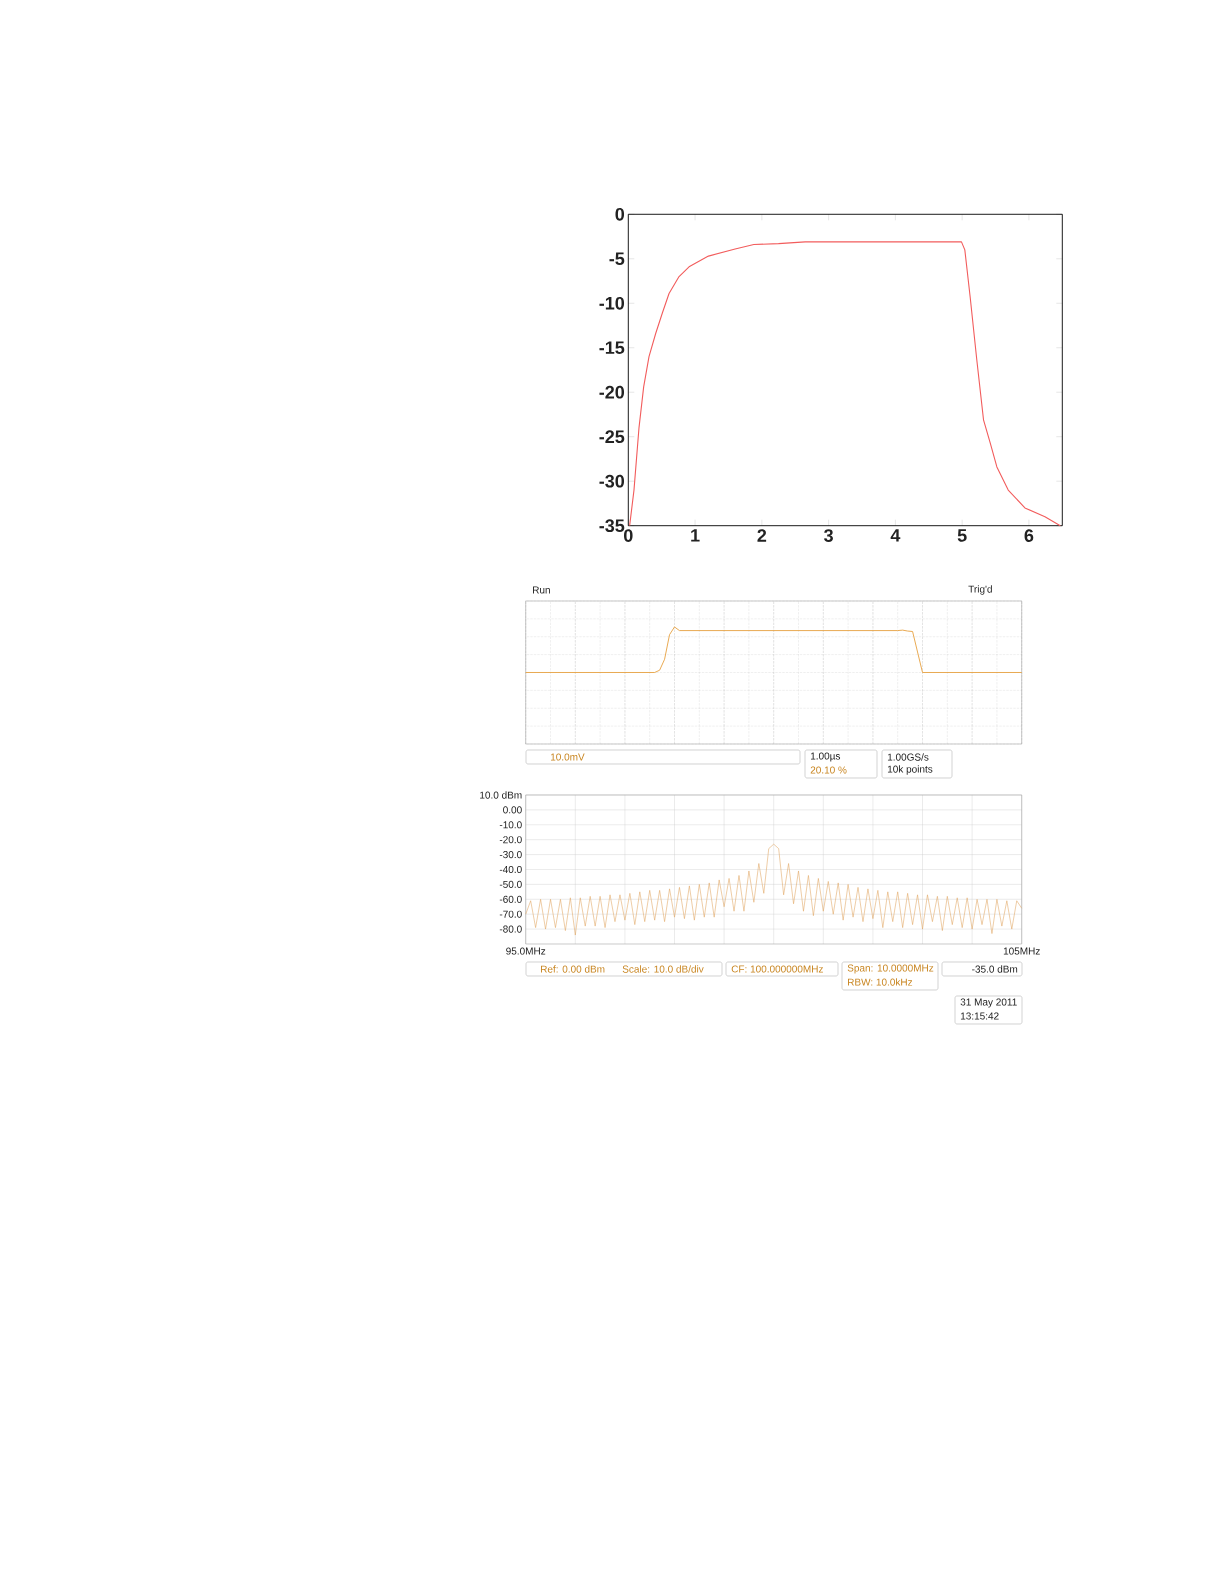 This screenshot has width=1224, height=1584. What do you see at coordinates (995, 969) in the screenshot?
I see `text: -35.0 dBm` at bounding box center [995, 969].